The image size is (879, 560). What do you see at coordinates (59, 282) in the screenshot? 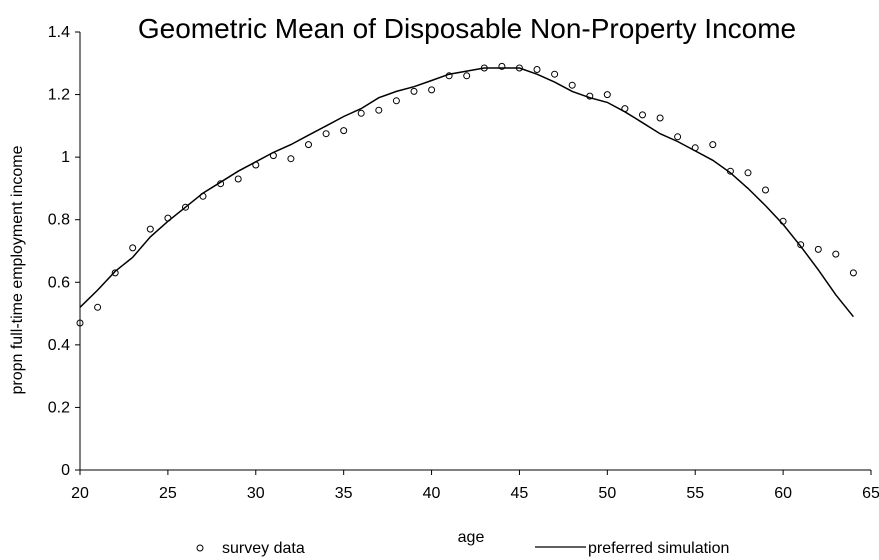
I see `y-tick-label: 0.6` at bounding box center [59, 282].